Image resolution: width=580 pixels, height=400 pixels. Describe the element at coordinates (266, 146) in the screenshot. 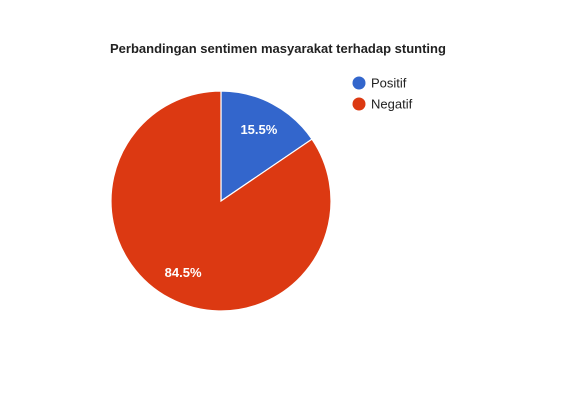

I see `pie-slice-positif` at that location.